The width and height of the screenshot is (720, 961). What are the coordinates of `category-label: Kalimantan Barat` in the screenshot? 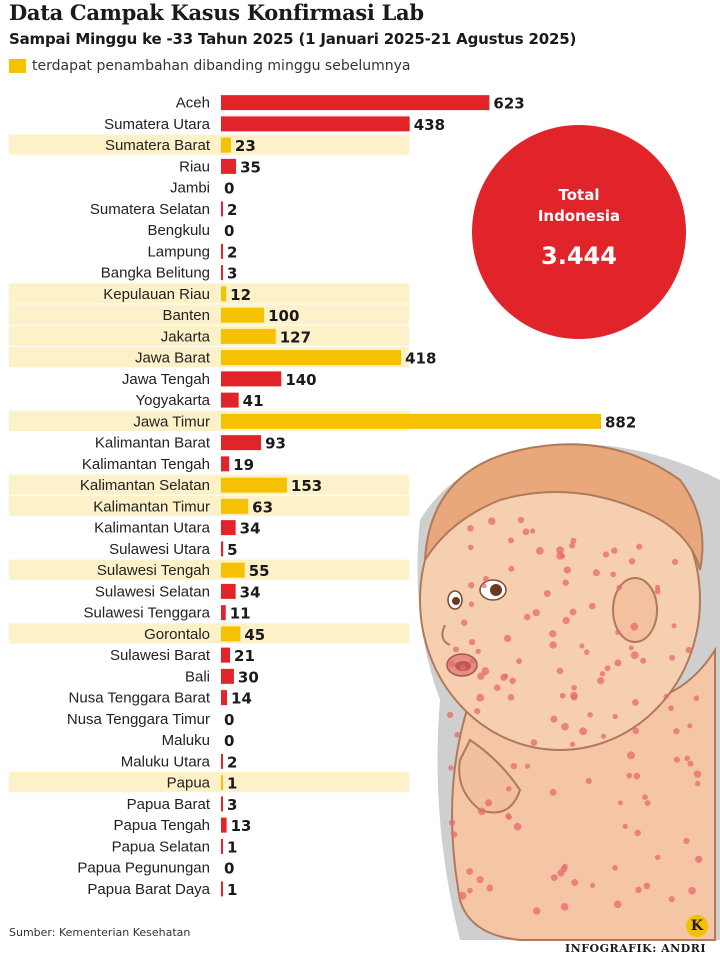 It's located at (153, 443).